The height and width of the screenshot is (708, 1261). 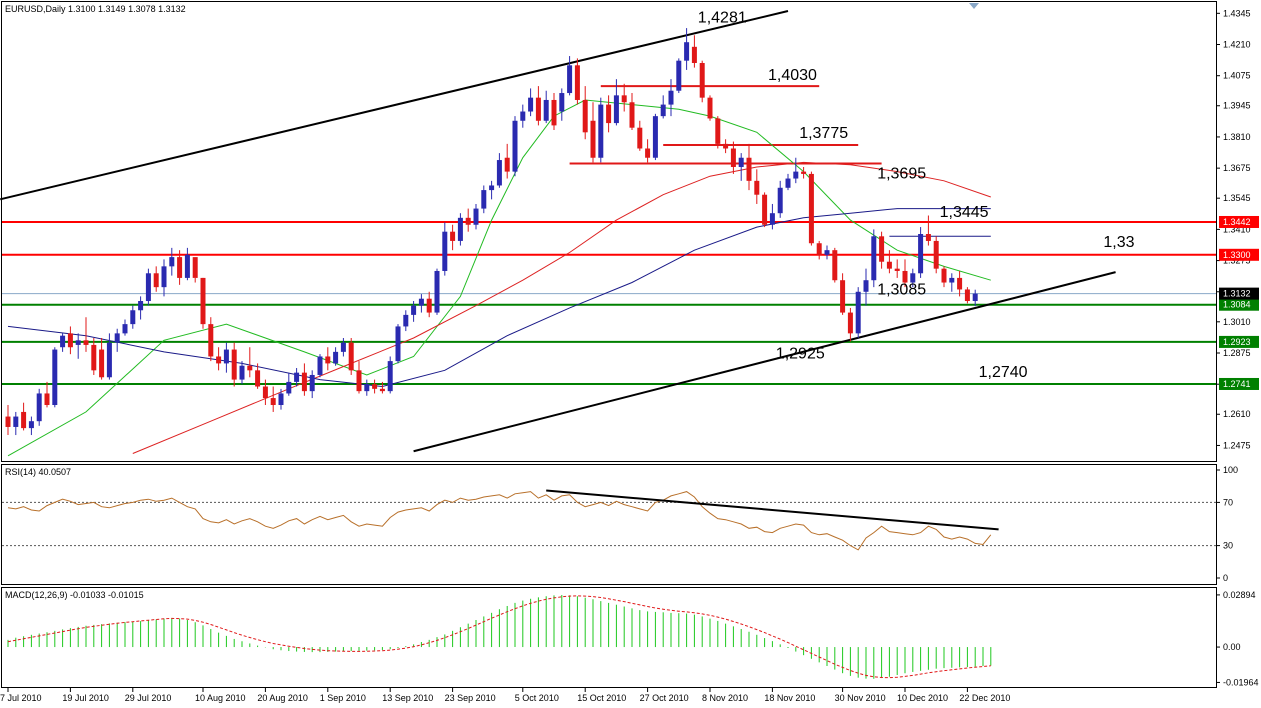 I want to click on x-axis-label: 30 Nov 2010, so click(x=860, y=698).